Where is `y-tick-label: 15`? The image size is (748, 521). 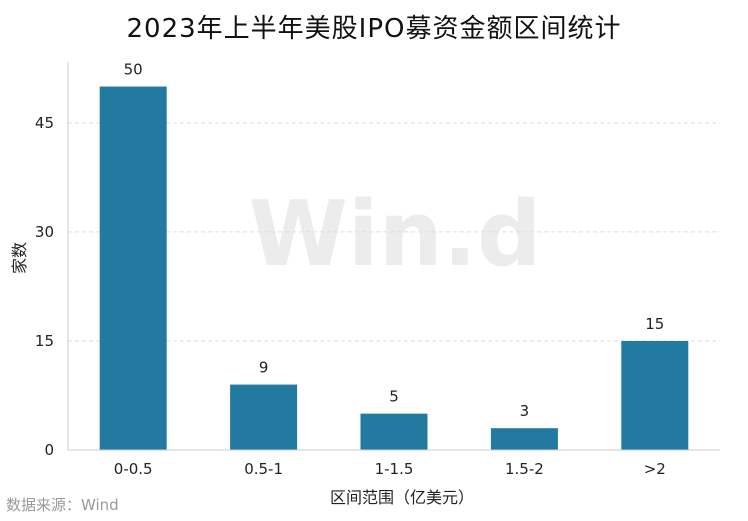
y-tick-label: 15 is located at coordinates (44, 341).